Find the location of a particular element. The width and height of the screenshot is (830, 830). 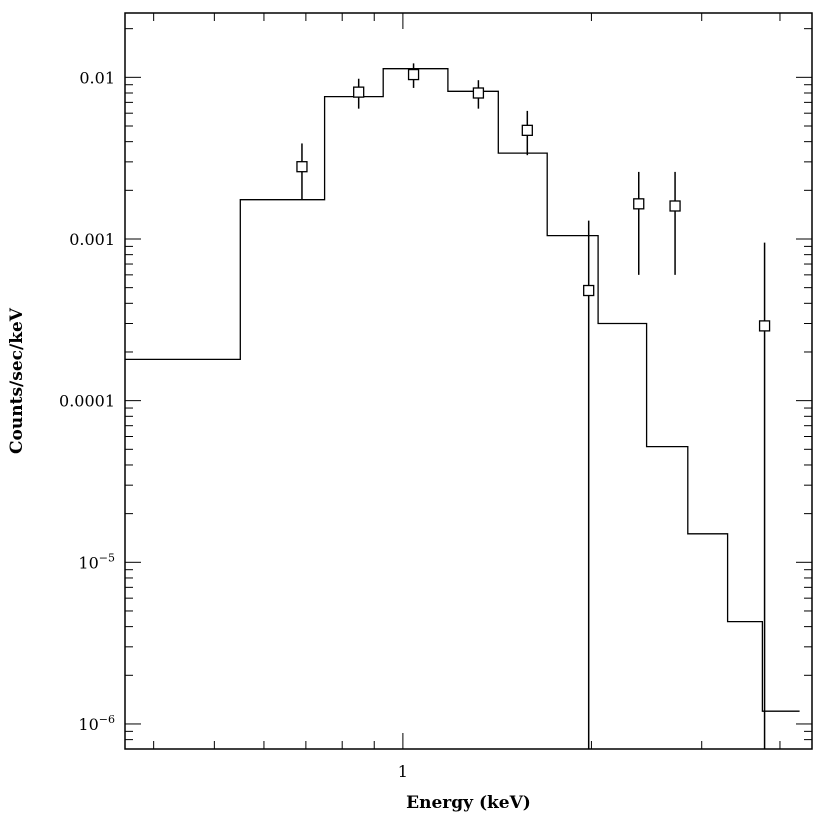

x-axis-title: Energy (keV) is located at coordinates (468, 803).